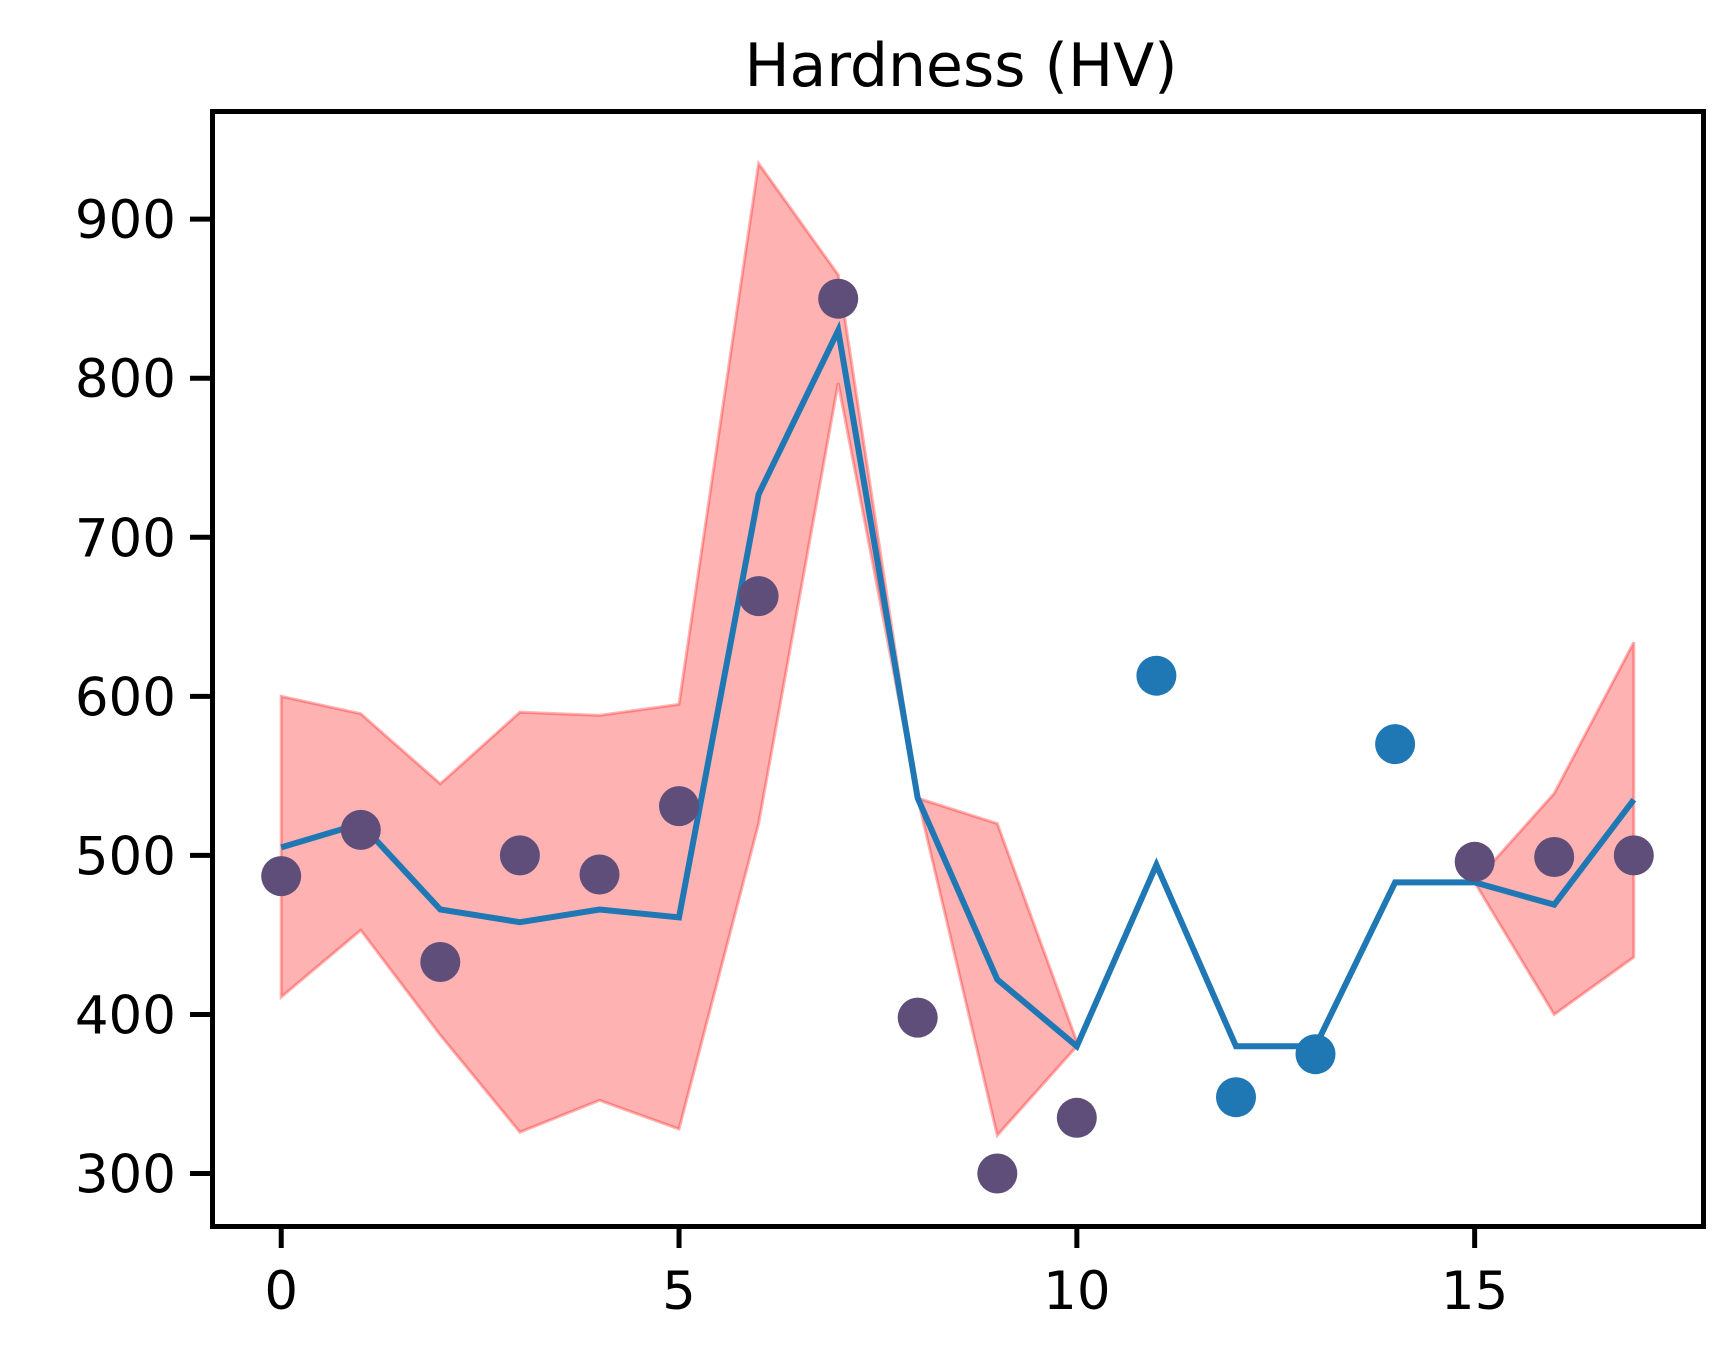 This screenshot has height=1369, width=1731. I want to click on y-tick-label: 700, so click(125, 538).